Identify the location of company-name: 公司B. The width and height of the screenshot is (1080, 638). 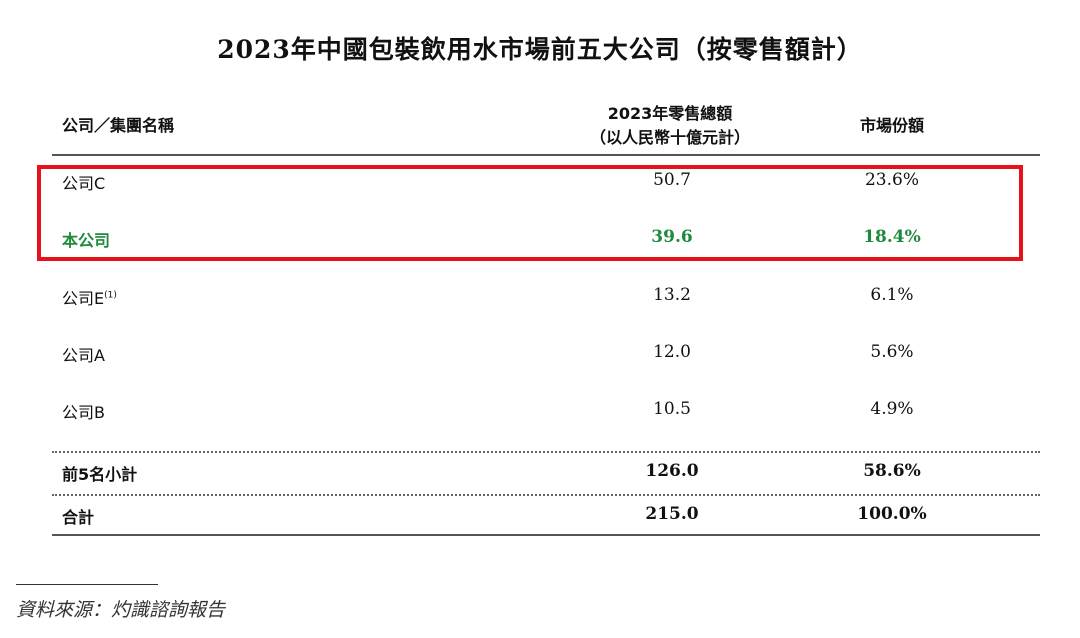
(83, 412).